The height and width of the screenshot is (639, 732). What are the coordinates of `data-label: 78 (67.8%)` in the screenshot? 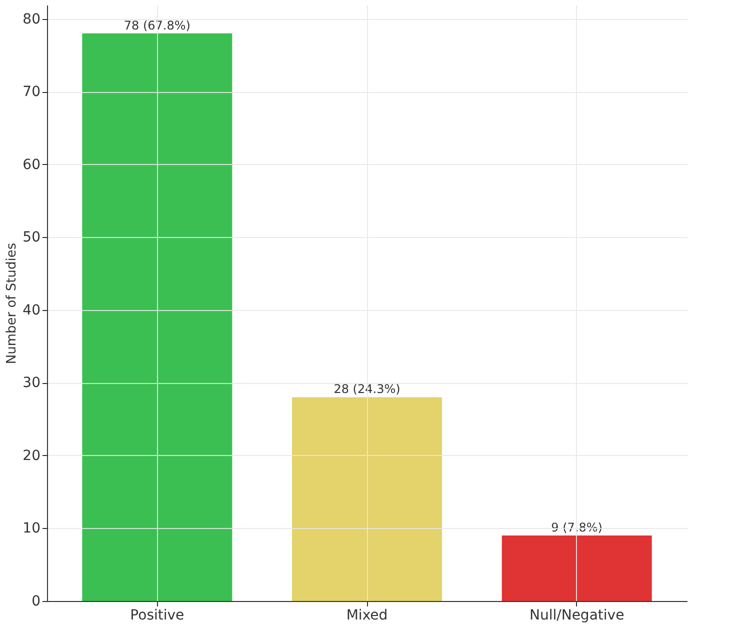 It's located at (157, 25).